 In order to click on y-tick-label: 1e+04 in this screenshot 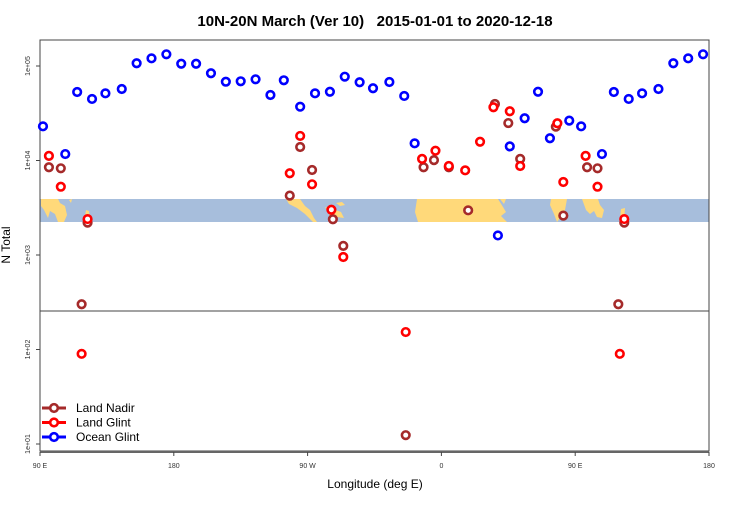, I will do `click(28, 161)`.